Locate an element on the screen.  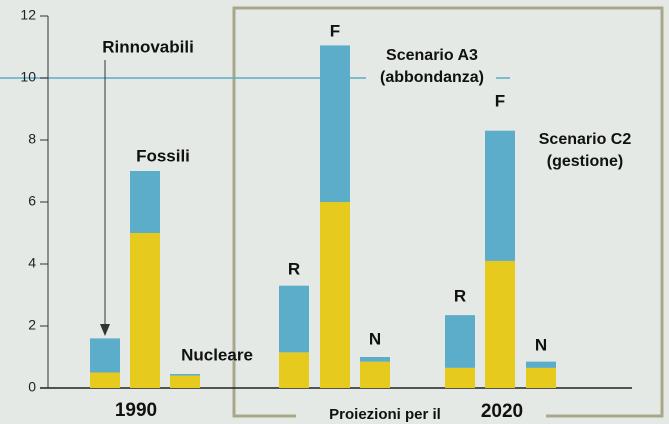
annotation: Scenario A3 is located at coordinates (432, 55).